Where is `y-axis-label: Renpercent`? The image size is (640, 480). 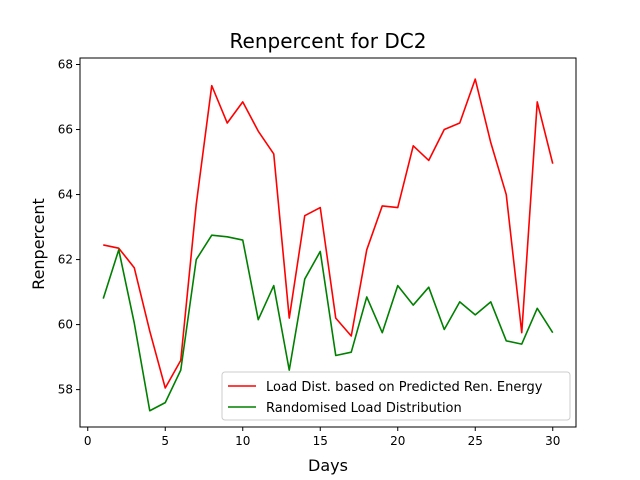 y-axis-label: Renpercent is located at coordinates (38, 244).